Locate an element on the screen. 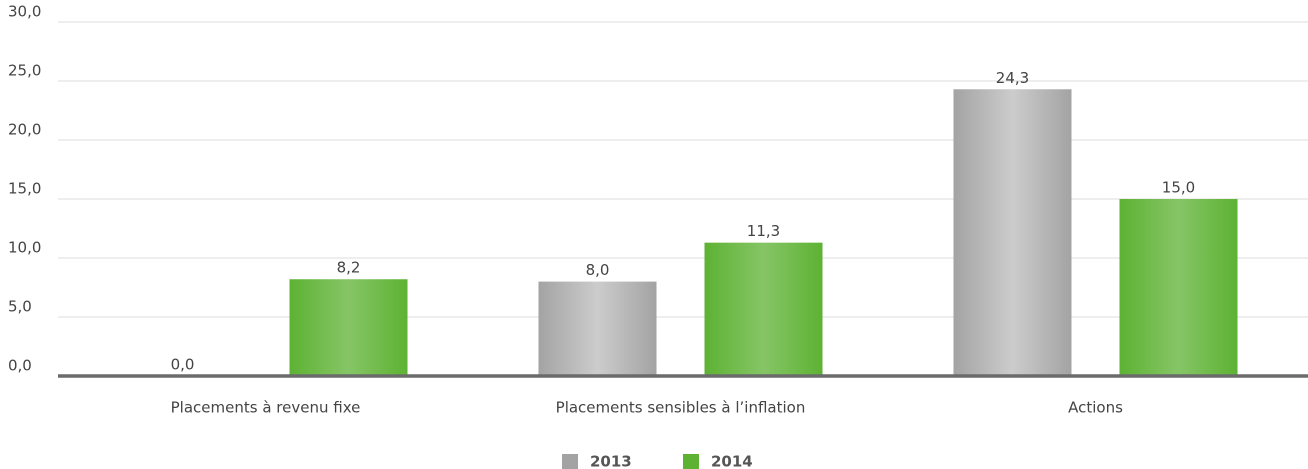 The width and height of the screenshot is (1308, 469). y-tick-label: 30,0 is located at coordinates (24, 12).